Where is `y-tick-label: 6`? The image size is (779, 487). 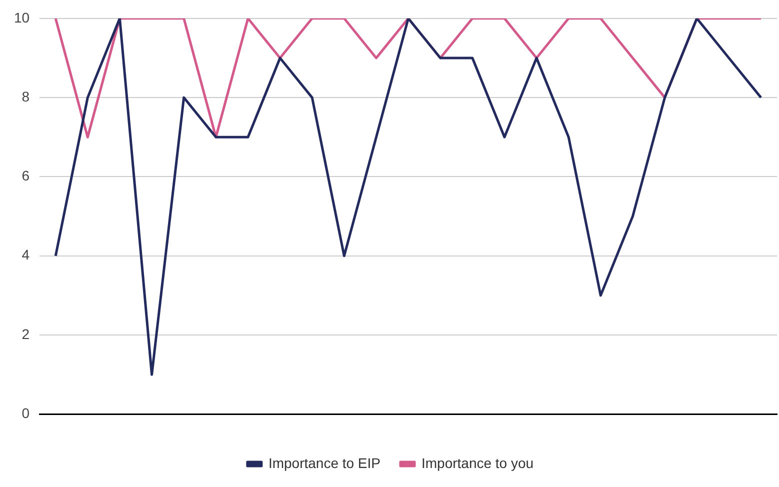
y-tick-label: 6 is located at coordinates (26, 176).